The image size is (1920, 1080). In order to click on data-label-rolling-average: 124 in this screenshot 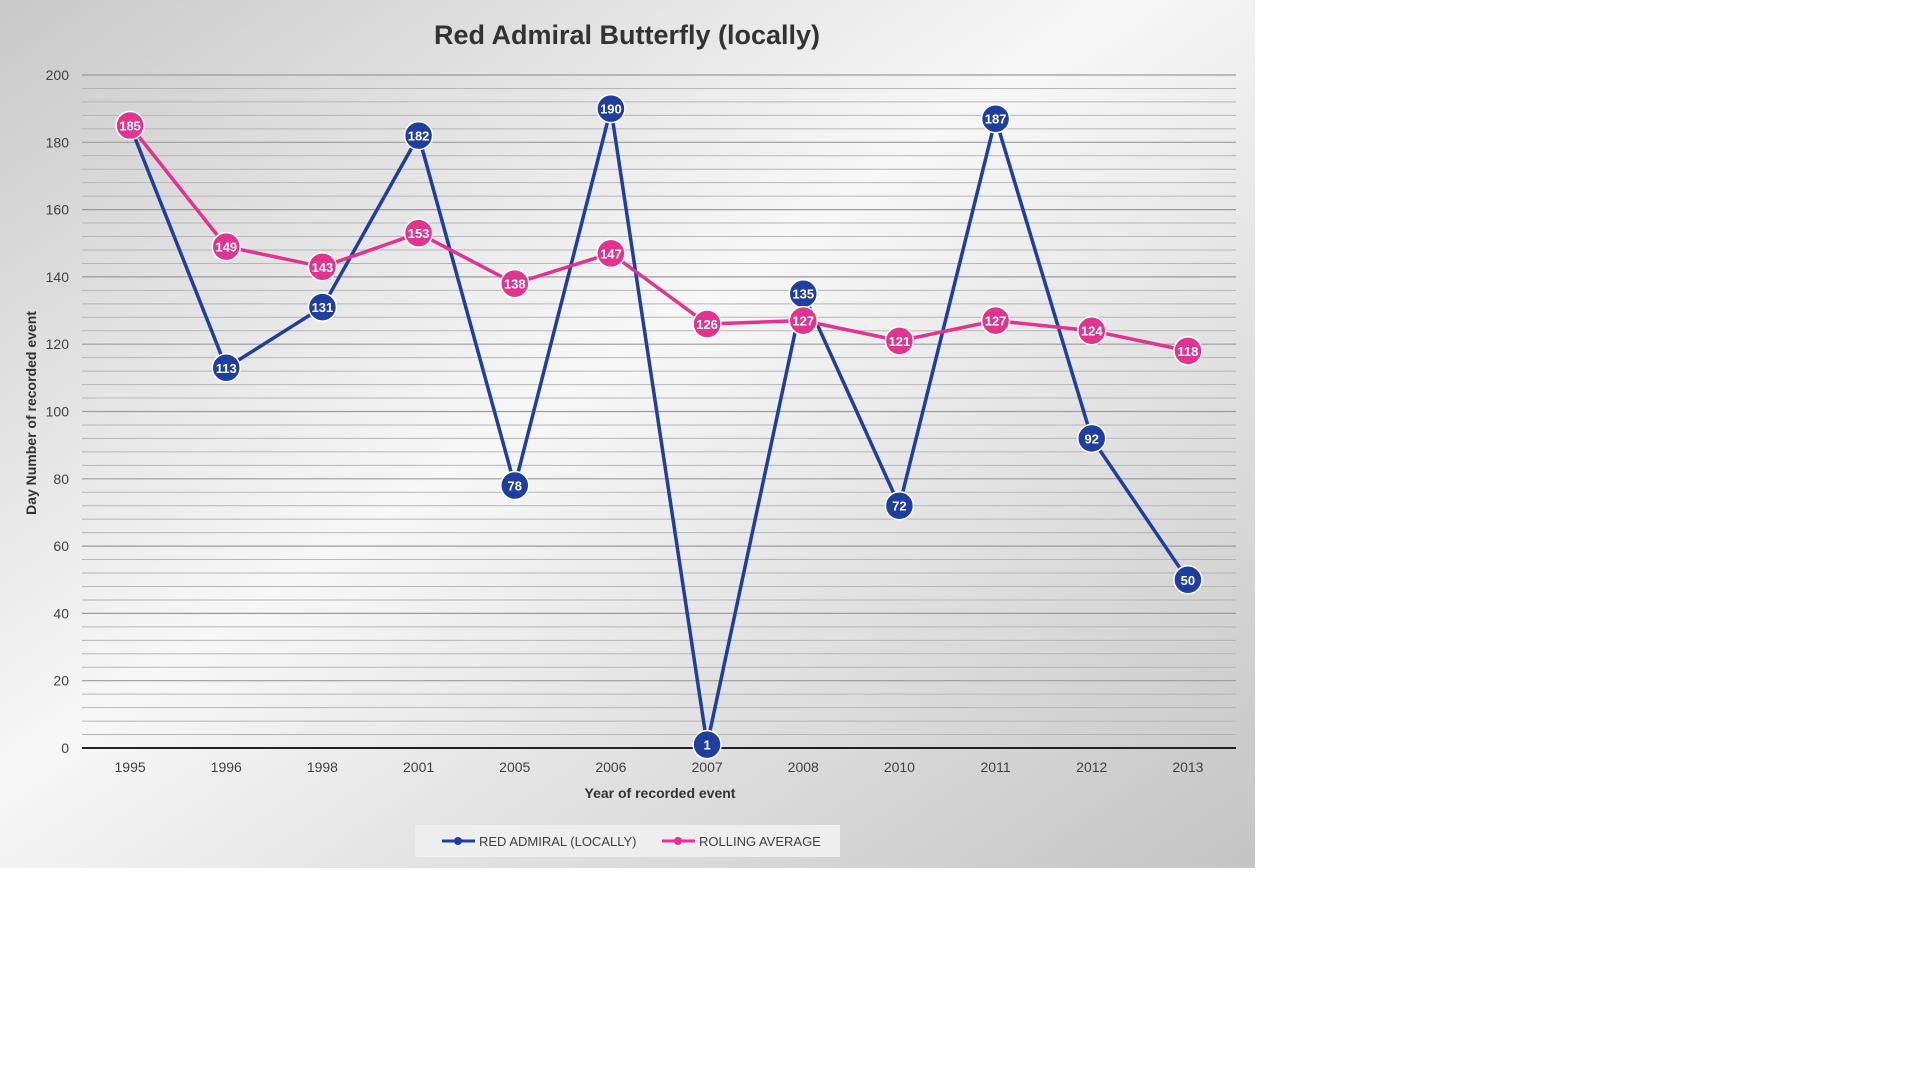, I will do `click(1092, 331)`.